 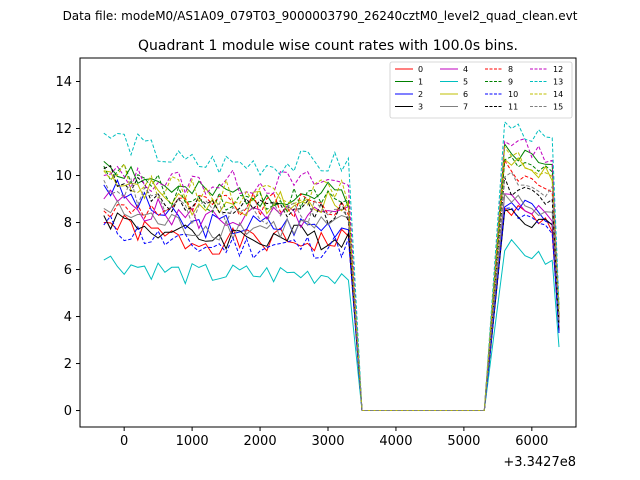 What do you see at coordinates (531, 441) in the screenshot?
I see `x-tick-label: 6000` at bounding box center [531, 441].